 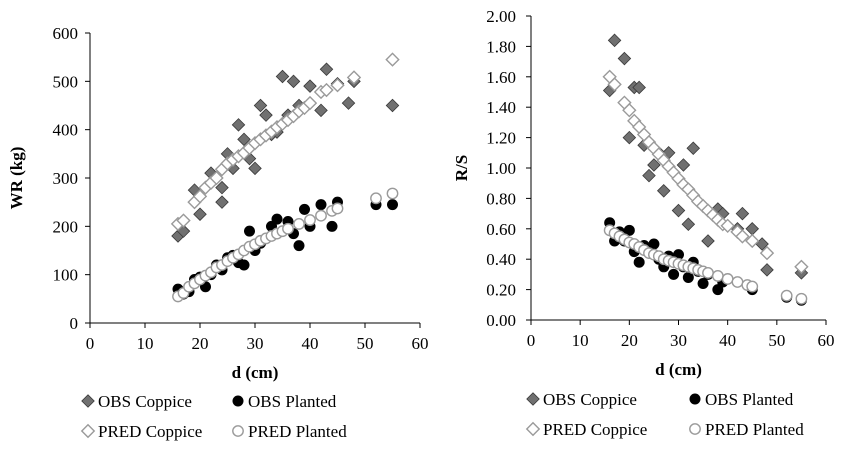 What do you see at coordinates (501, 138) in the screenshot?
I see `y-tick-label: 1.20` at bounding box center [501, 138].